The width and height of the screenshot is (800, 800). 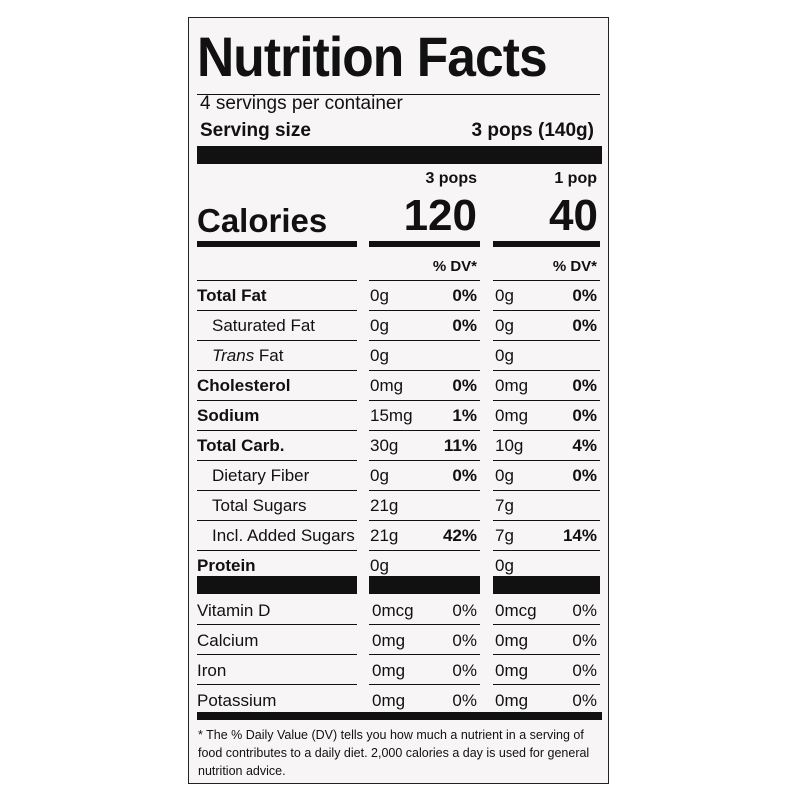 I want to click on dv-col1: 11%, so click(x=460, y=445).